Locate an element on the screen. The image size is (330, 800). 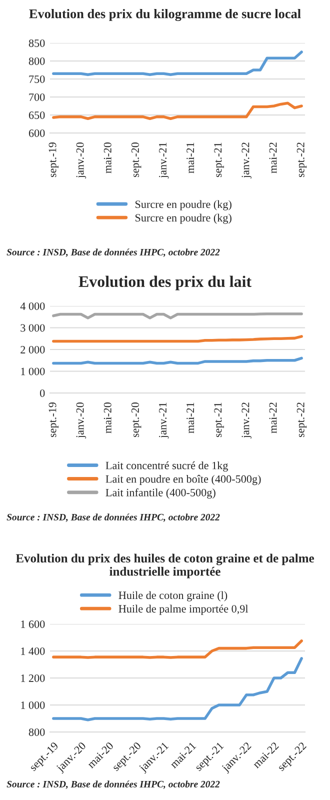
chart-title: Evolution du prix des huiles de coton graine et de palme industrielle importée is located at coordinates (165, 566).